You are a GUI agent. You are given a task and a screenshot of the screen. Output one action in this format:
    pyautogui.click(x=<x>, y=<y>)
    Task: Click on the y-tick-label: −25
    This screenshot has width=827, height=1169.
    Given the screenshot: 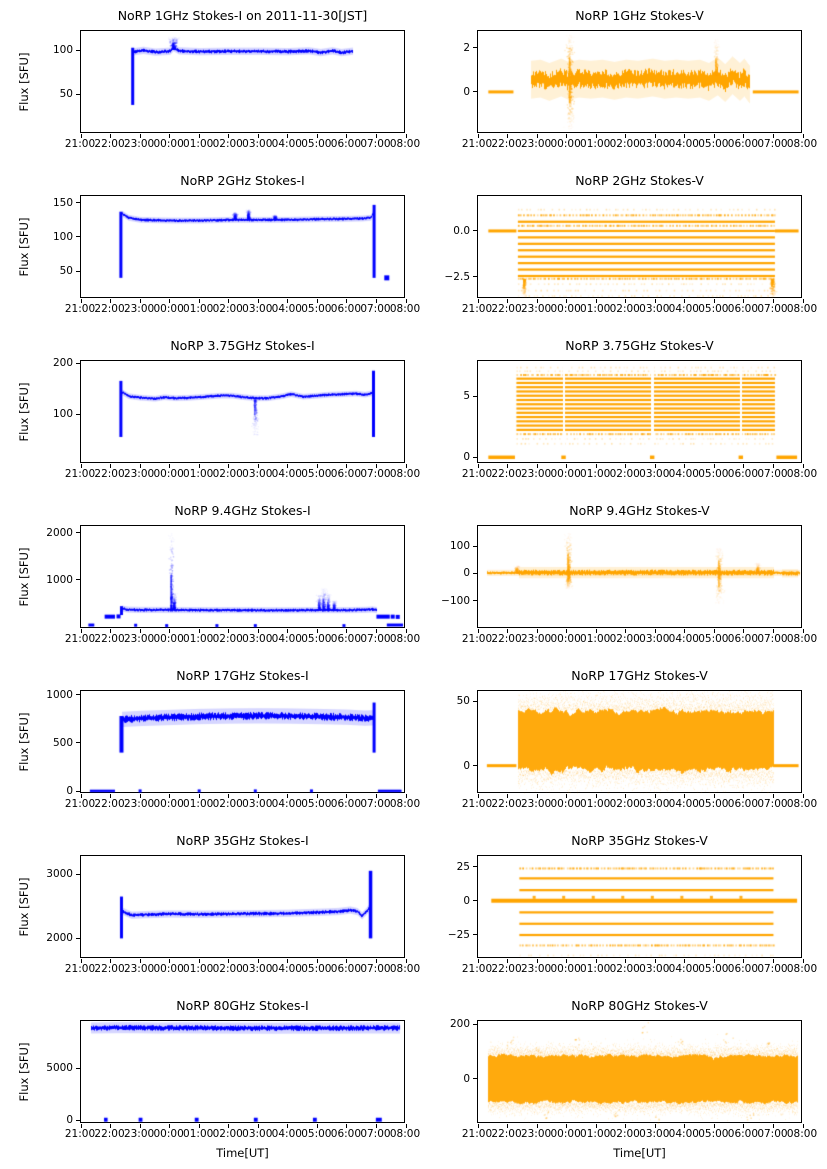 What is the action you would take?
    pyautogui.click(x=458, y=934)
    